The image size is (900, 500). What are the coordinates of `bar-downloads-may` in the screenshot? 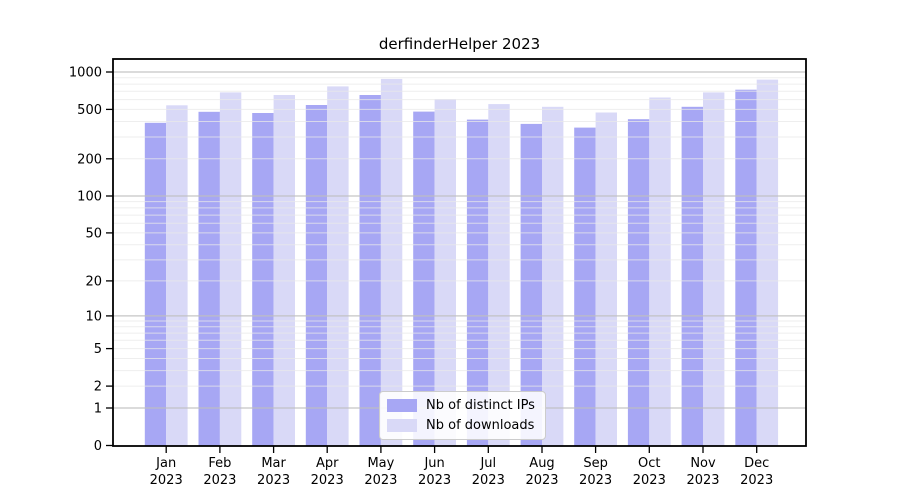 It's located at (391, 262).